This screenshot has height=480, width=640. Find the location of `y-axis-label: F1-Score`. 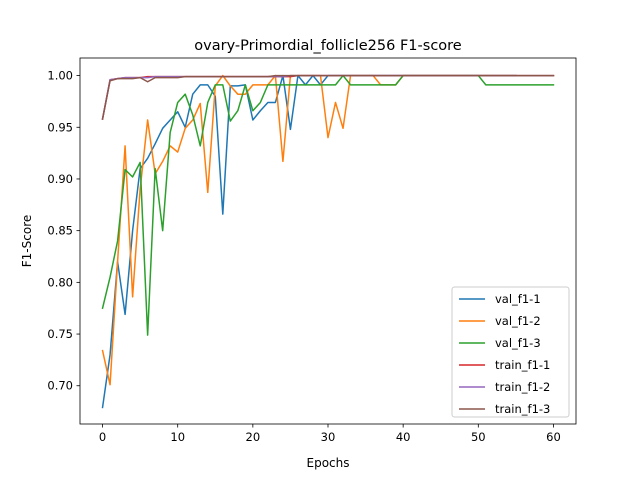

y-axis-label: F1-Score is located at coordinates (27, 241).